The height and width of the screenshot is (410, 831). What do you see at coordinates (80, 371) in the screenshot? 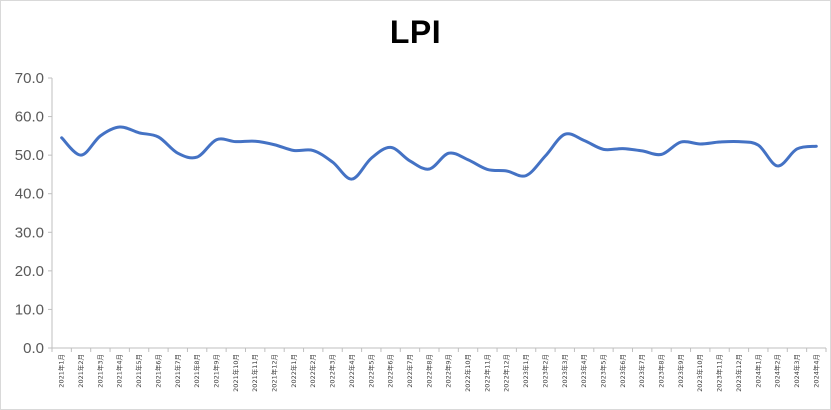
I see `x-tick-label: 2021年2月` at bounding box center [80, 371].